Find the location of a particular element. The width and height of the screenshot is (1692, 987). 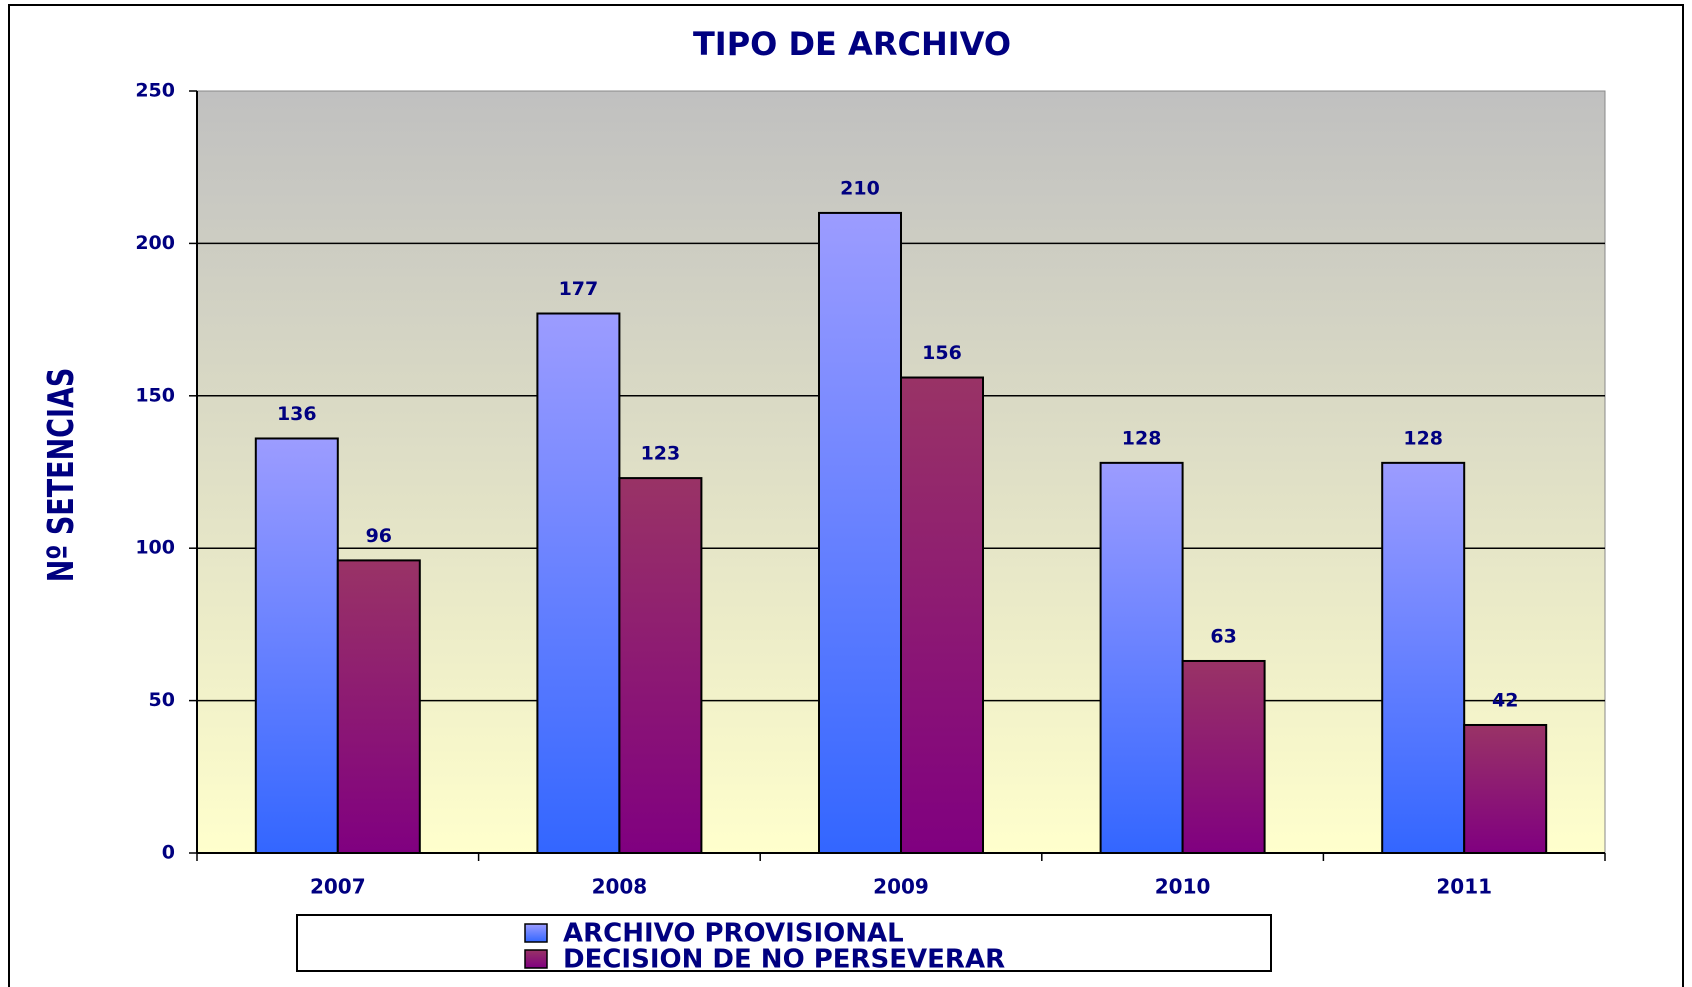

x-tick-label: 2007 is located at coordinates (338, 887).